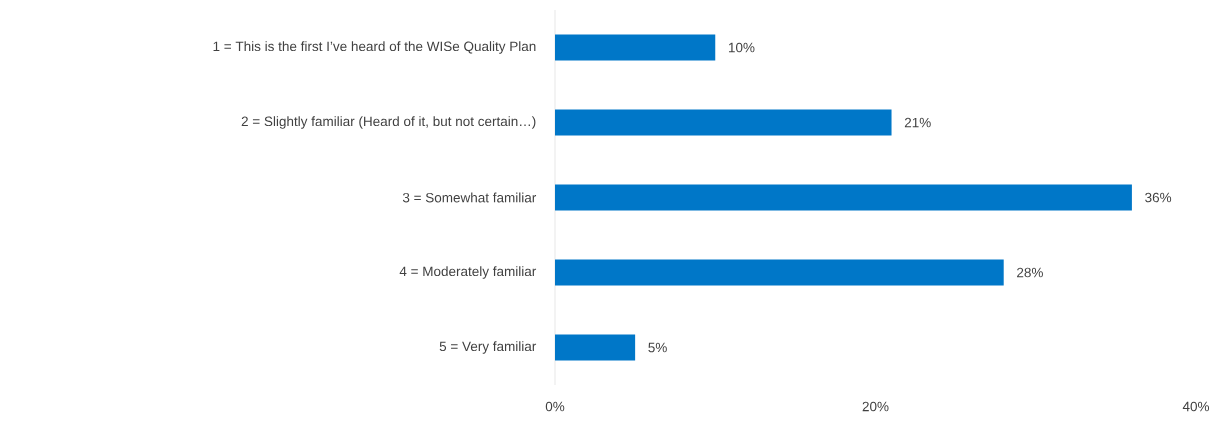  I want to click on x-tick-label: 40%, so click(1196, 406).